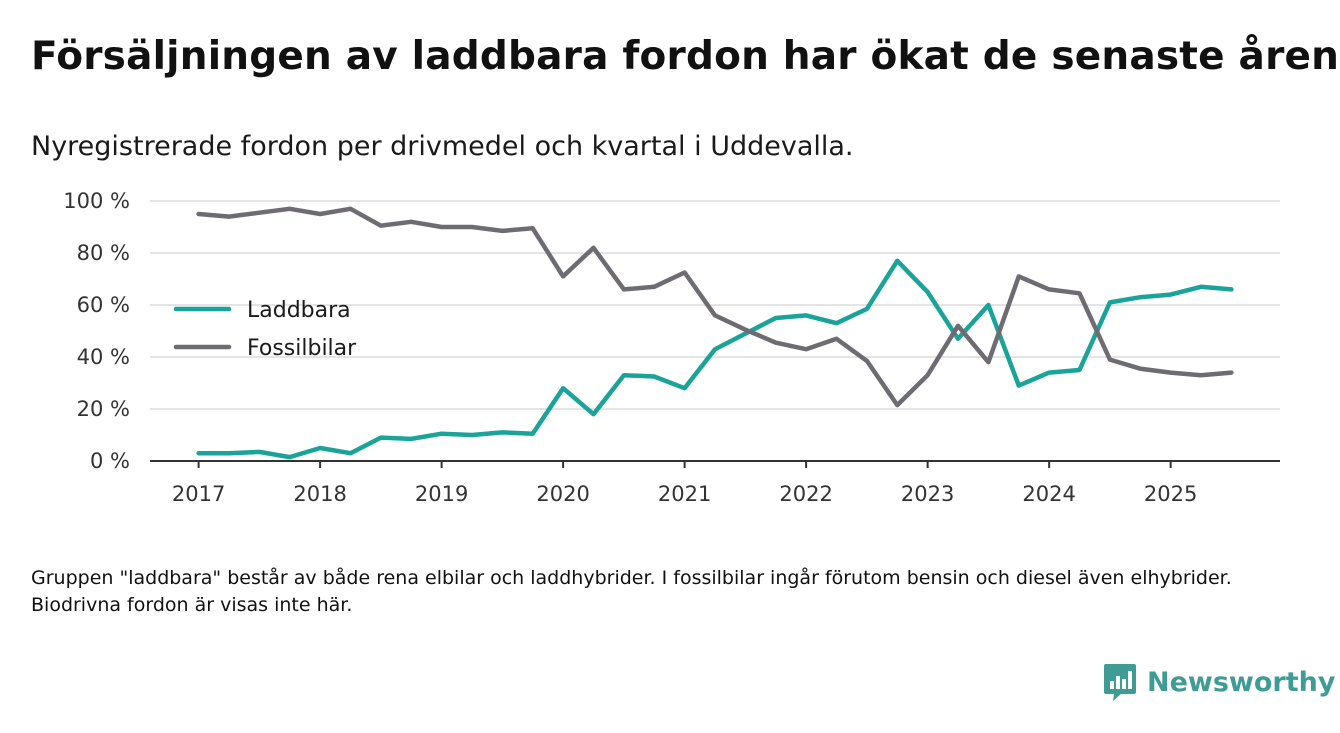 The height and width of the screenshot is (733, 1340). What do you see at coordinates (103, 357) in the screenshot?
I see `y-tick-label: 40 %` at bounding box center [103, 357].